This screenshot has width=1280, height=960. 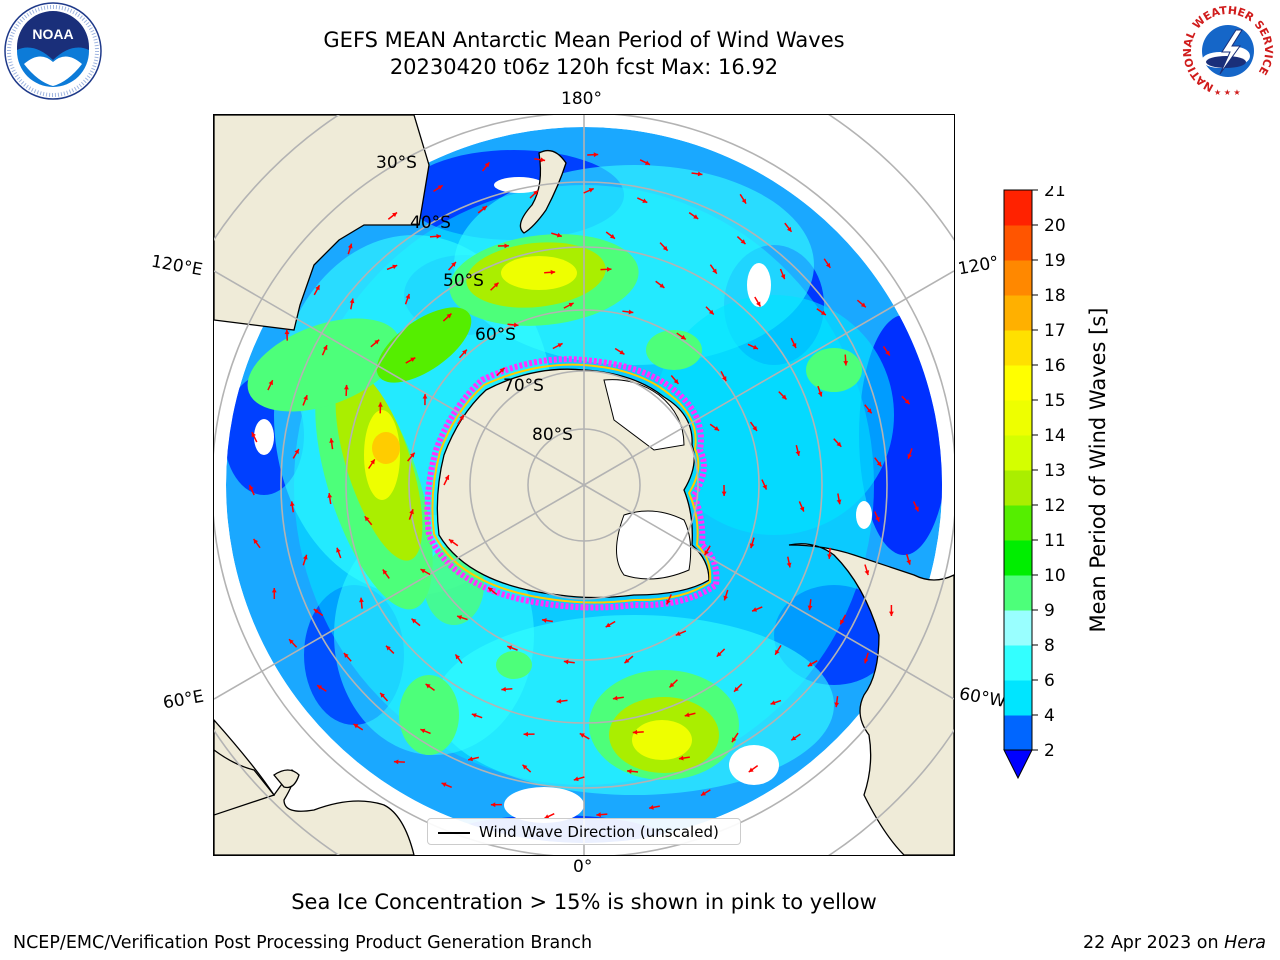 What do you see at coordinates (1055, 401) in the screenshot?
I see `colorbar-tick-label: 15` at bounding box center [1055, 401].